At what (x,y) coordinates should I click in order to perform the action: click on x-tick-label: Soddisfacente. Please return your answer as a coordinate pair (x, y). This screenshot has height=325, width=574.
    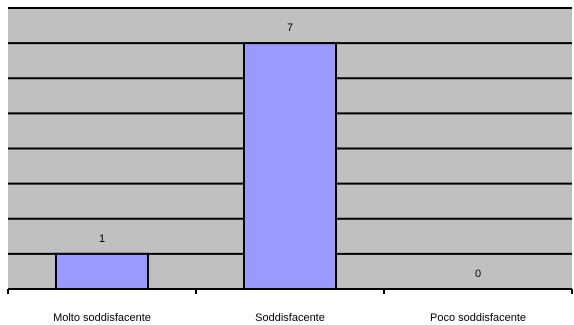
    Looking at the image, I should click on (290, 318).